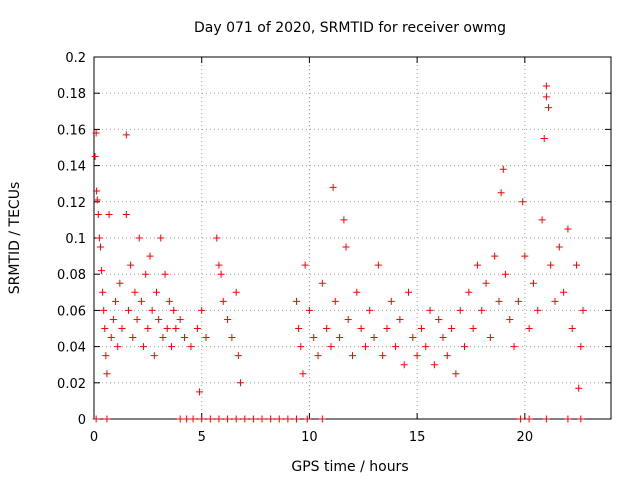  What do you see at coordinates (71, 167) in the screenshot?
I see `y-tick-label: 0.14` at bounding box center [71, 167].